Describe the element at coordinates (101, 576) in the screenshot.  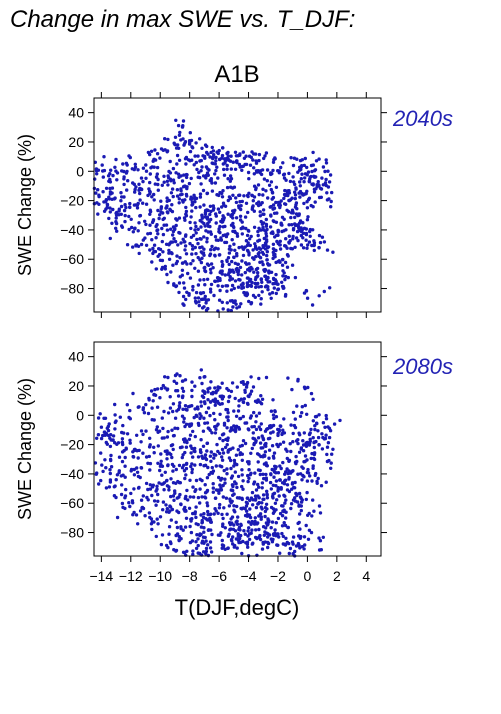
I see `x-tick-label: −14` at that location.